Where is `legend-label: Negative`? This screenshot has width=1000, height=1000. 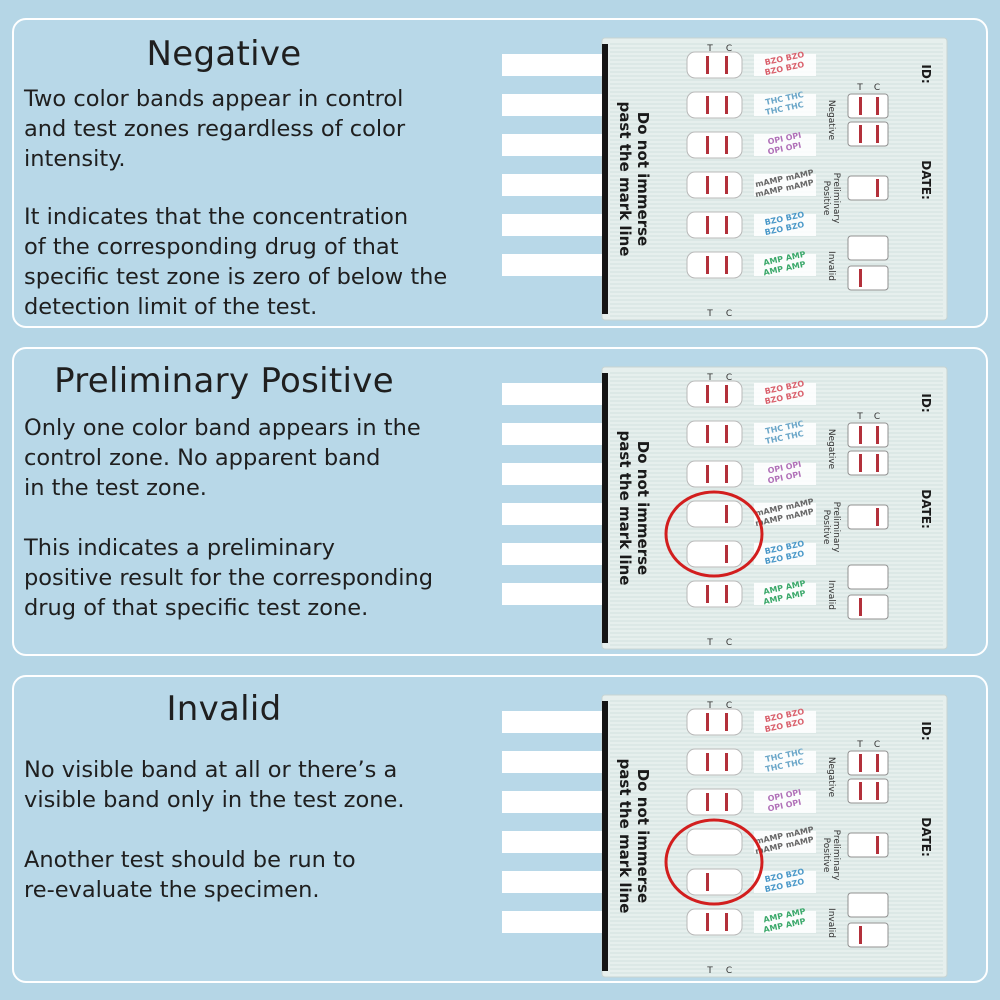
legend-label: Negative is located at coordinates (831, 449).